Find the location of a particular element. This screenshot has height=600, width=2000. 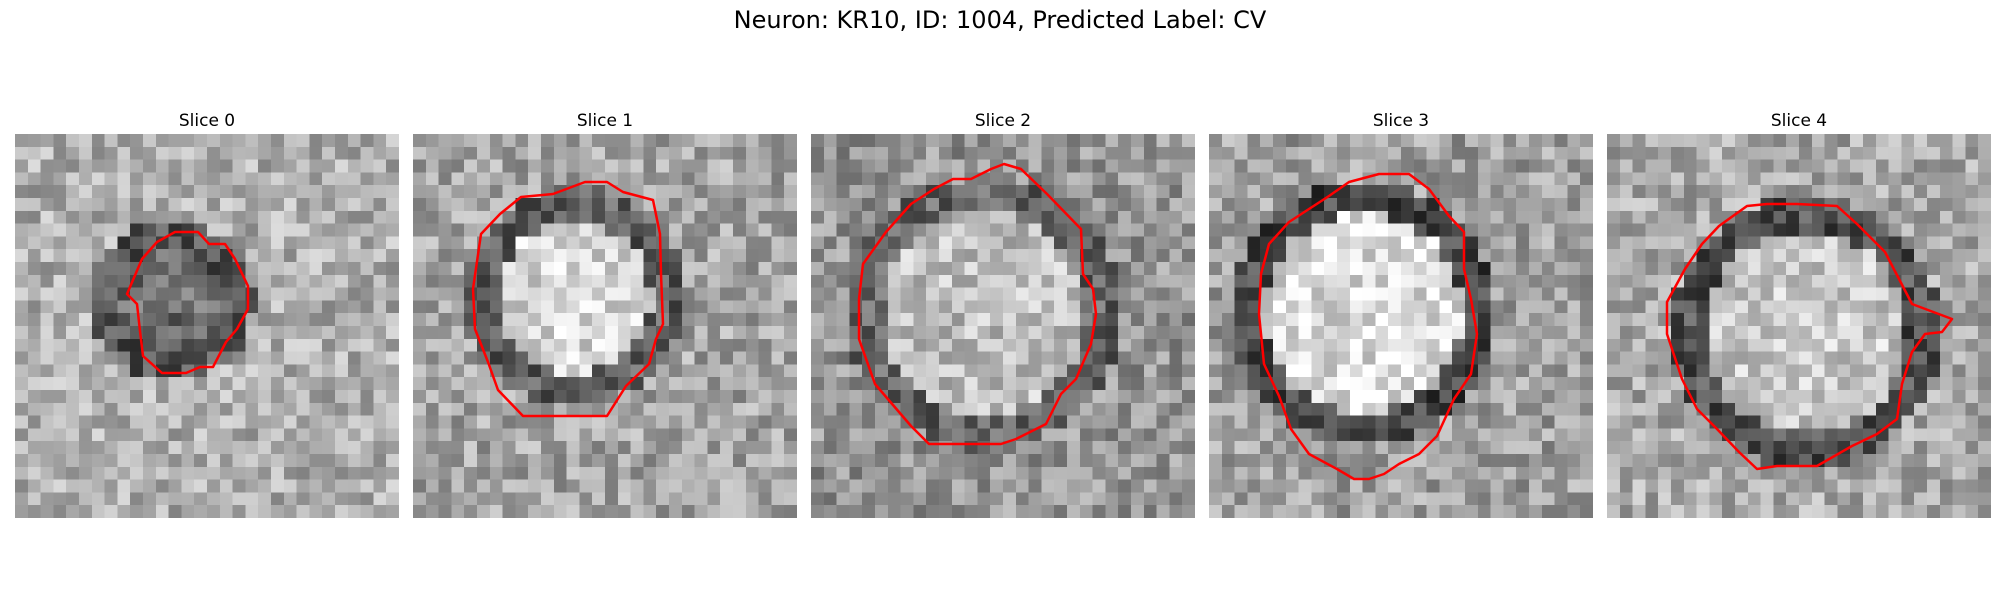

slice-title-1: Slice 1 is located at coordinates (605, 121).